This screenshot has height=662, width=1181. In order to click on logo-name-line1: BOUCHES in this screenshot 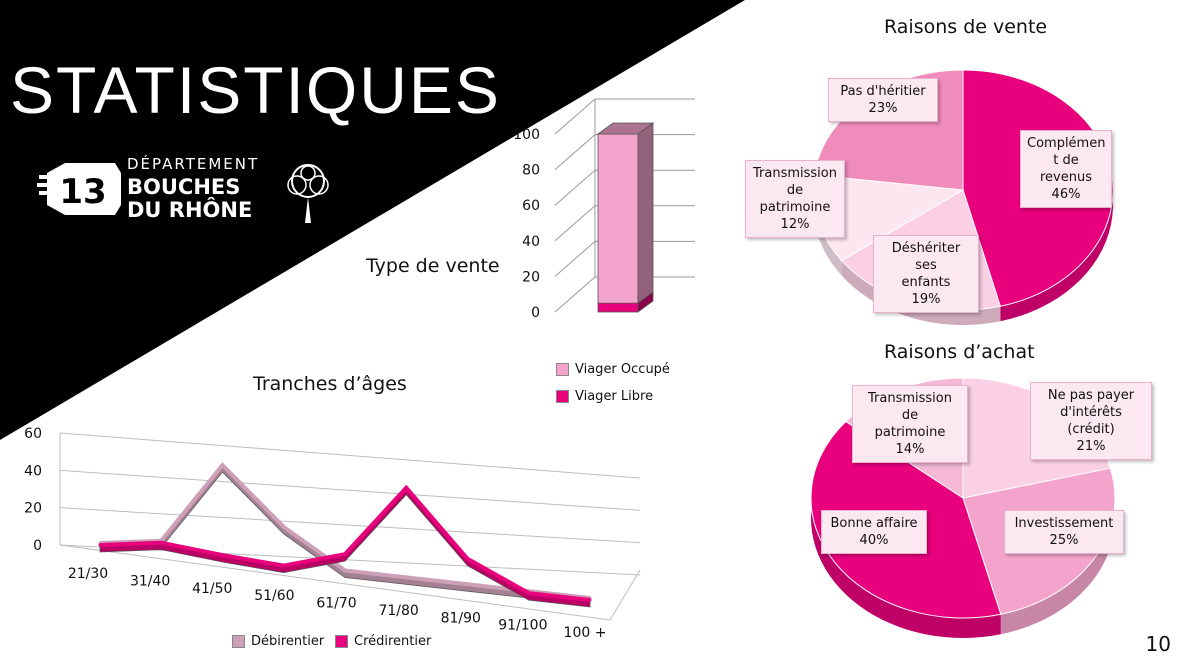, I will do `click(184, 187)`.